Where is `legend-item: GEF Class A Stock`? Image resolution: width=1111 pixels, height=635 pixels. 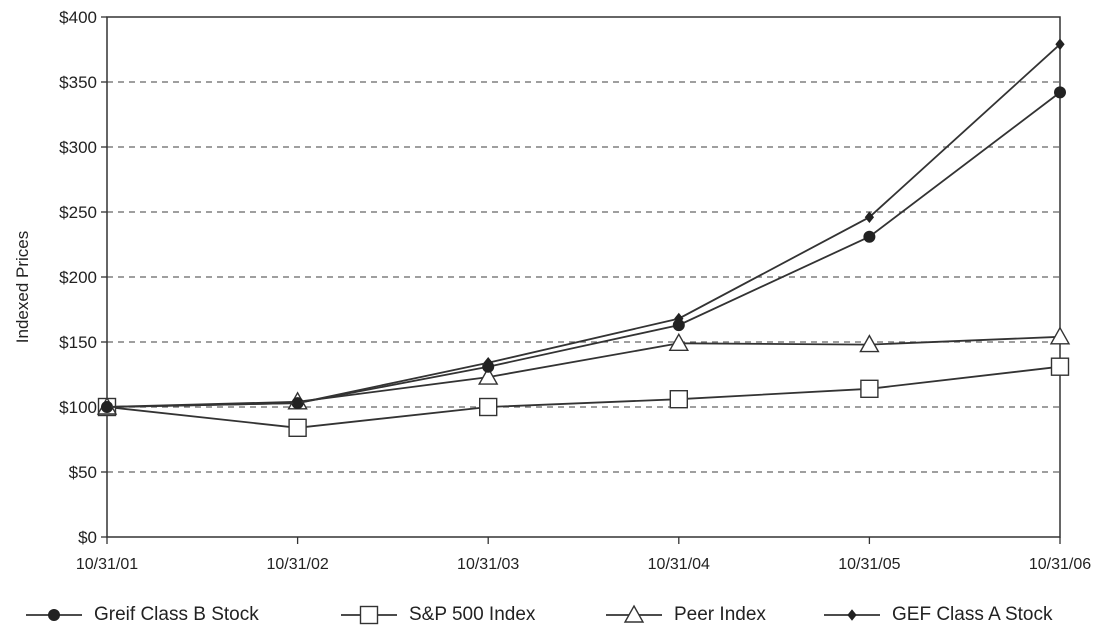
legend-item: GEF Class A Stock is located at coordinates (936, 615).